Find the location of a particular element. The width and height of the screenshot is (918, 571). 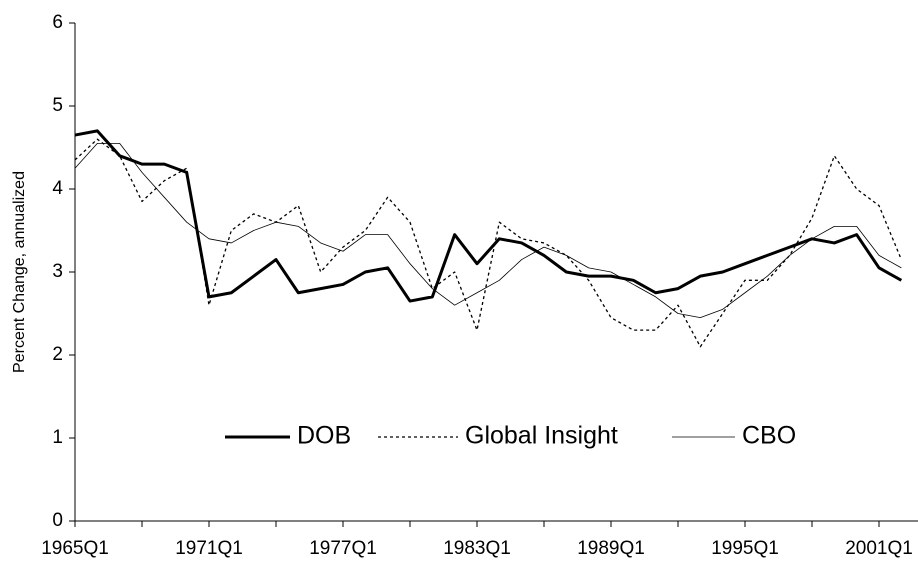

x-tick-label: 2001Q1 is located at coordinates (879, 548).